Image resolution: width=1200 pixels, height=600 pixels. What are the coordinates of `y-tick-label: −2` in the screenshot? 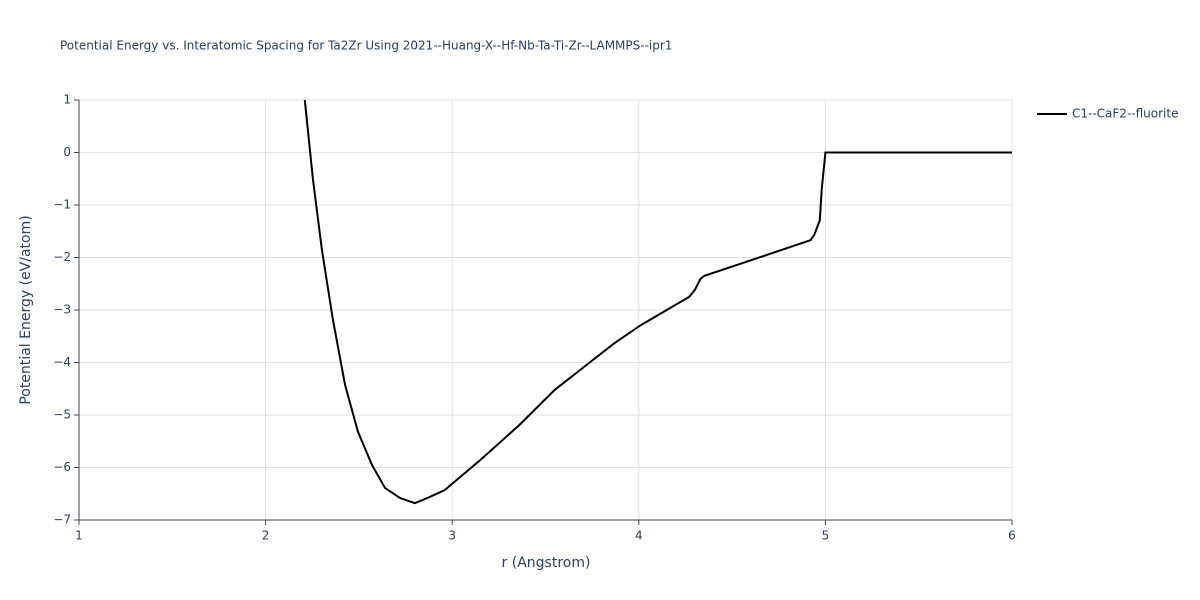 It's located at (62, 257).